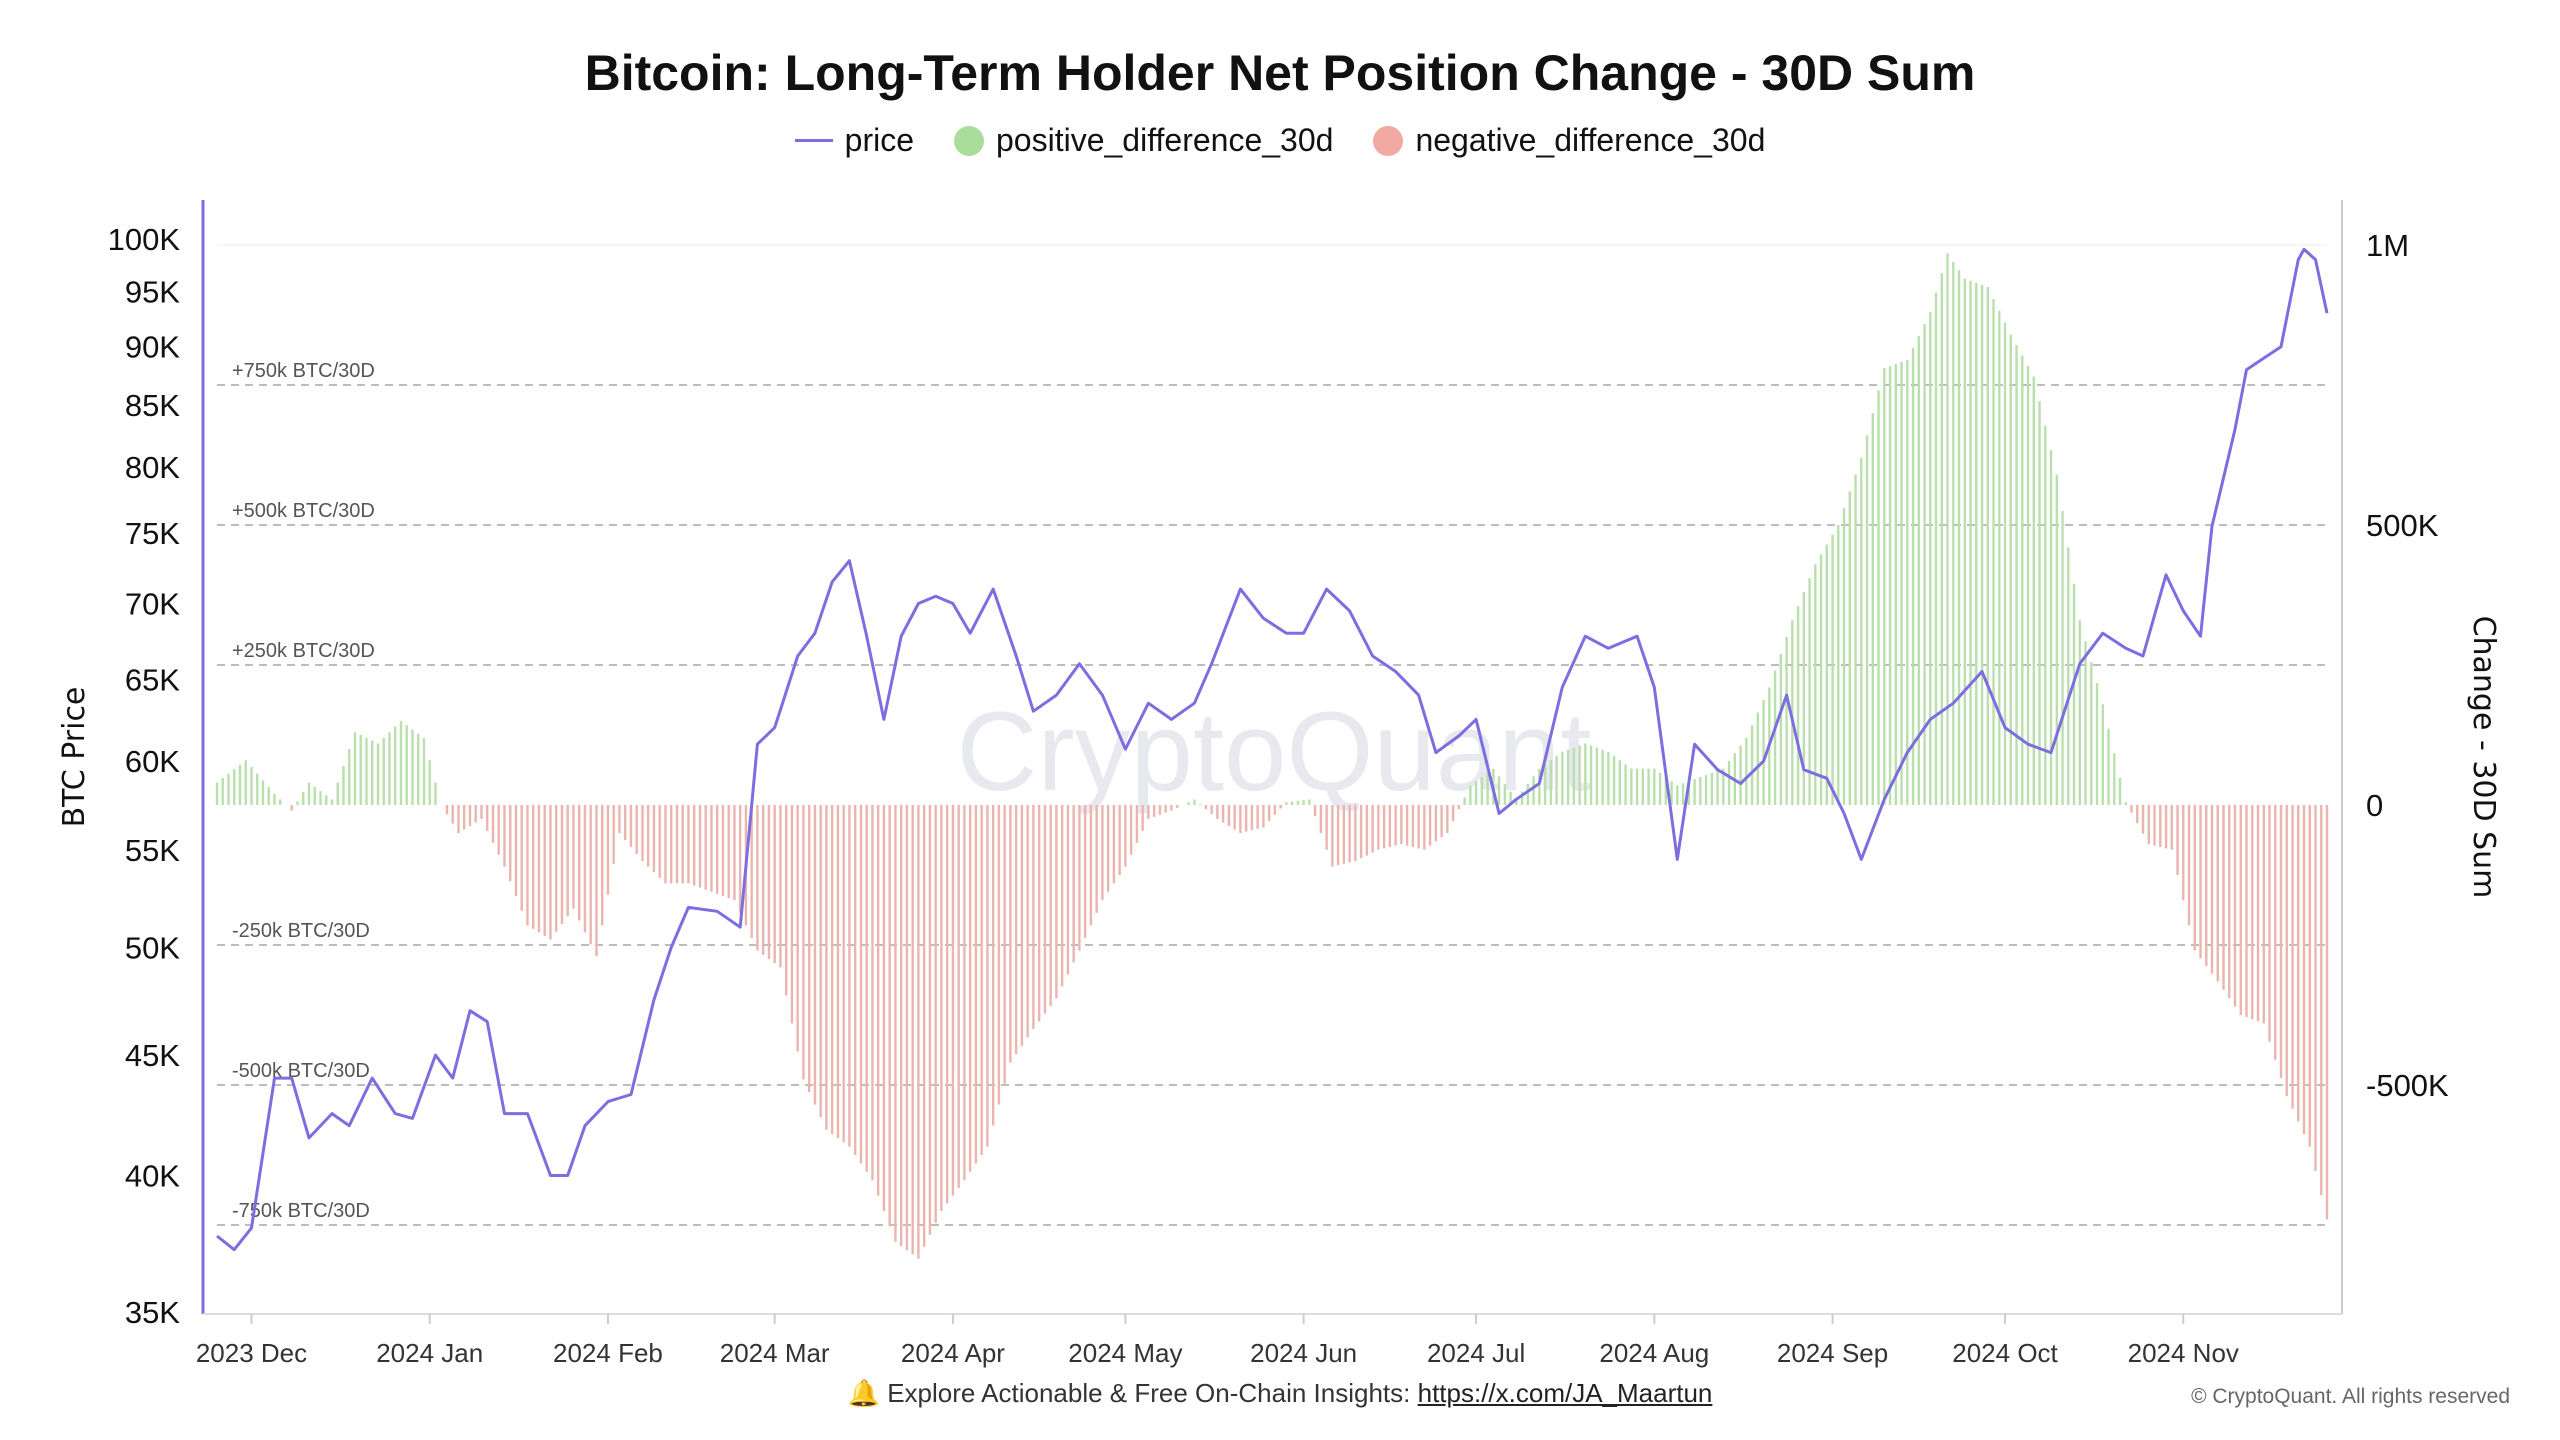 This screenshot has height=1440, width=2560. Describe the element at coordinates (2407, 1085) in the screenshot. I see `y-right-tick-label: -500K` at that location.